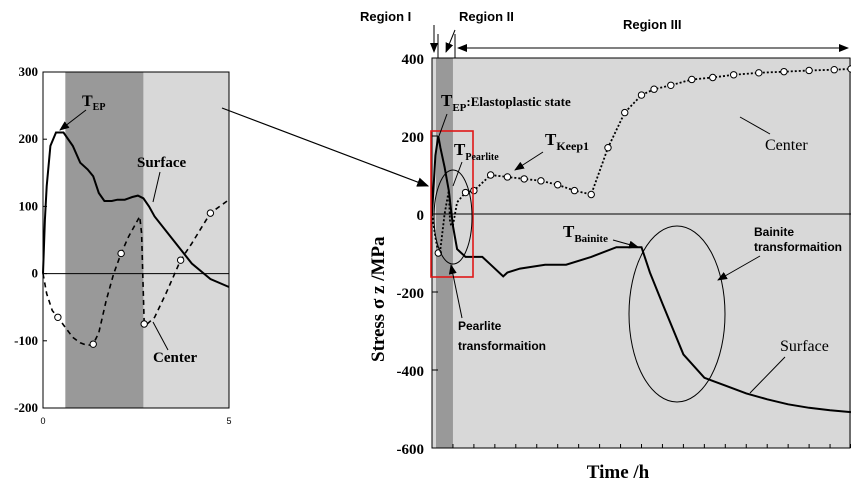 The width and height of the screenshot is (851, 483). I want to click on label-tkeep1-sub: Keep1, so click(572, 146).